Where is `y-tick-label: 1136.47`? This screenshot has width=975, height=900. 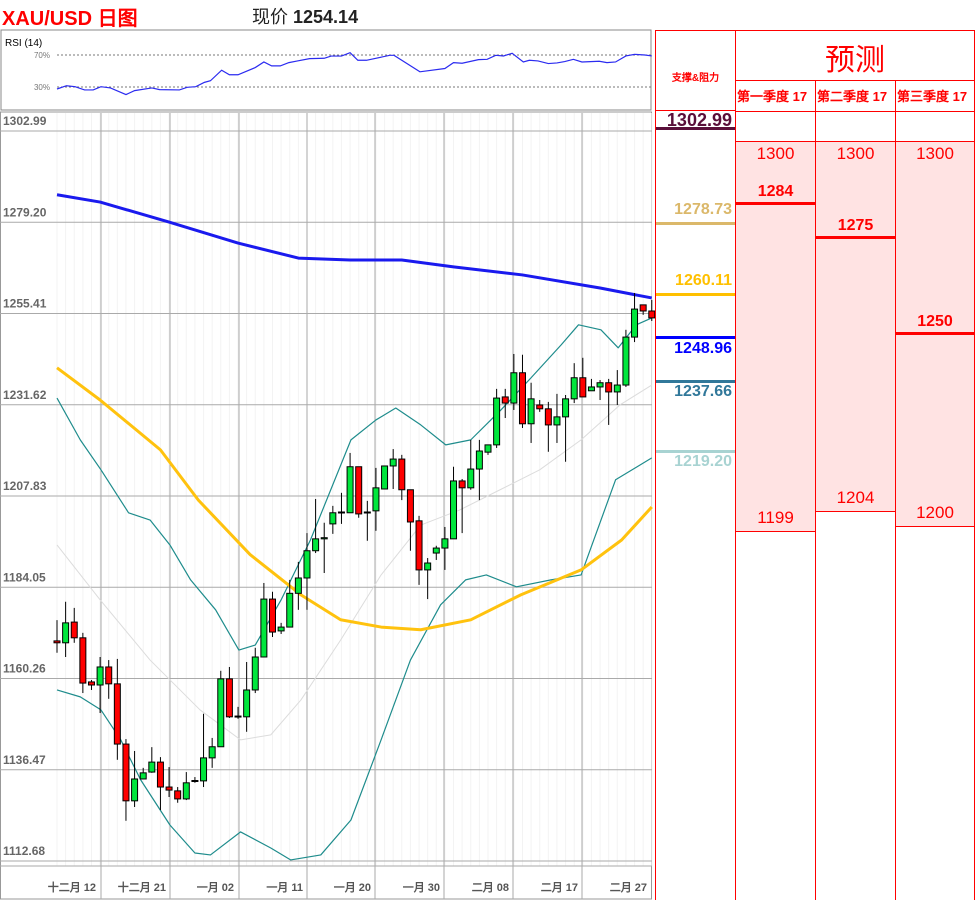
y-tick-label: 1136.47 is located at coordinates (24, 760).